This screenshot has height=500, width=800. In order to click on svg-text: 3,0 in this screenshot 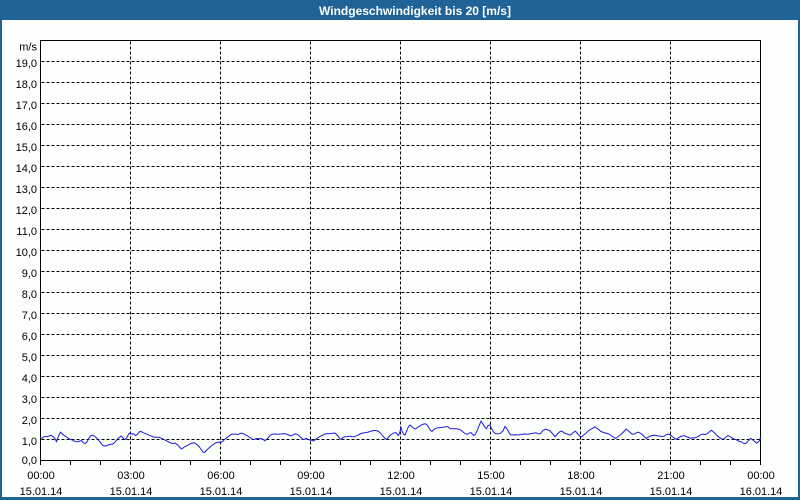, I will do `click(29, 400)`.